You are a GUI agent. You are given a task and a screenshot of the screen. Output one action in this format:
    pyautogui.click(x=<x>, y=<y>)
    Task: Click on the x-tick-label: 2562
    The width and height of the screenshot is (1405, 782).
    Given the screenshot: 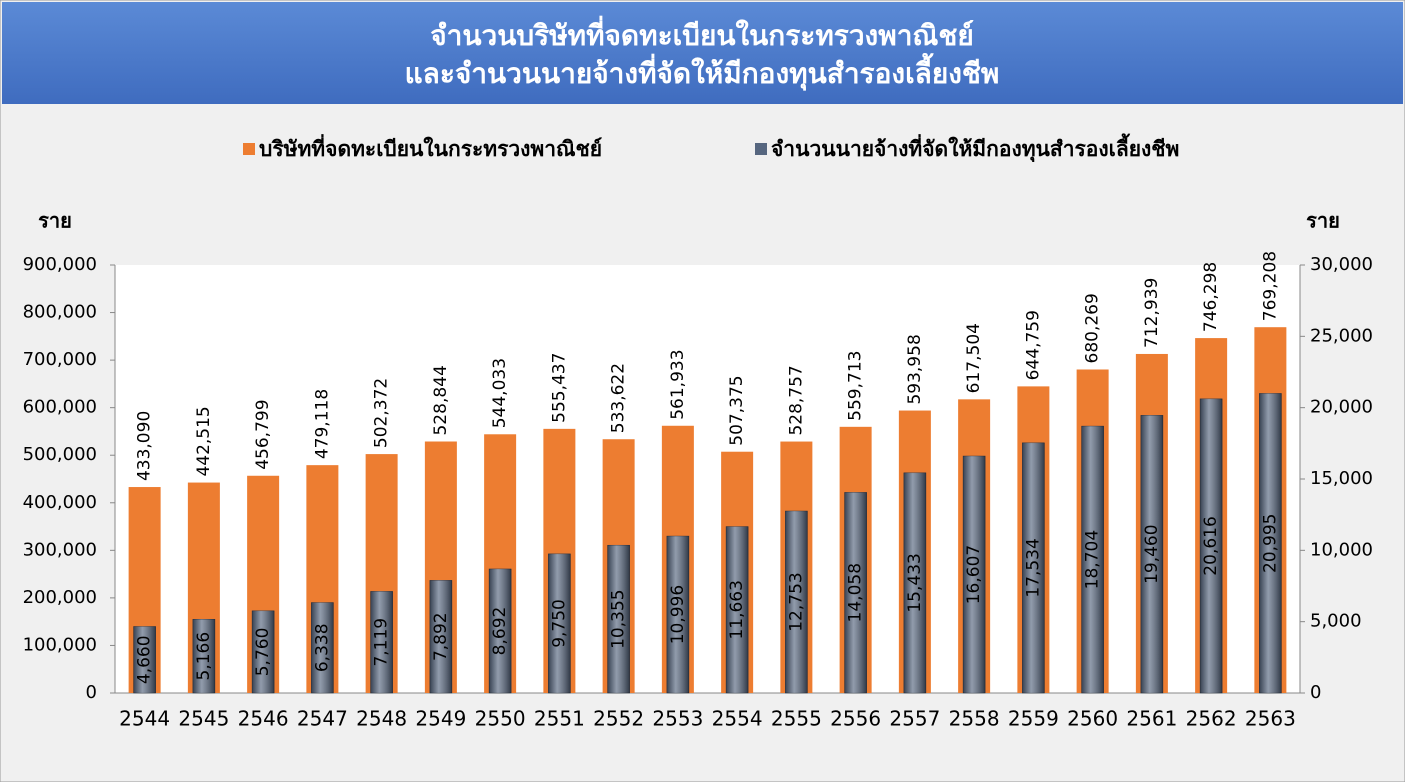 What is the action you would take?
    pyautogui.click(x=1211, y=719)
    